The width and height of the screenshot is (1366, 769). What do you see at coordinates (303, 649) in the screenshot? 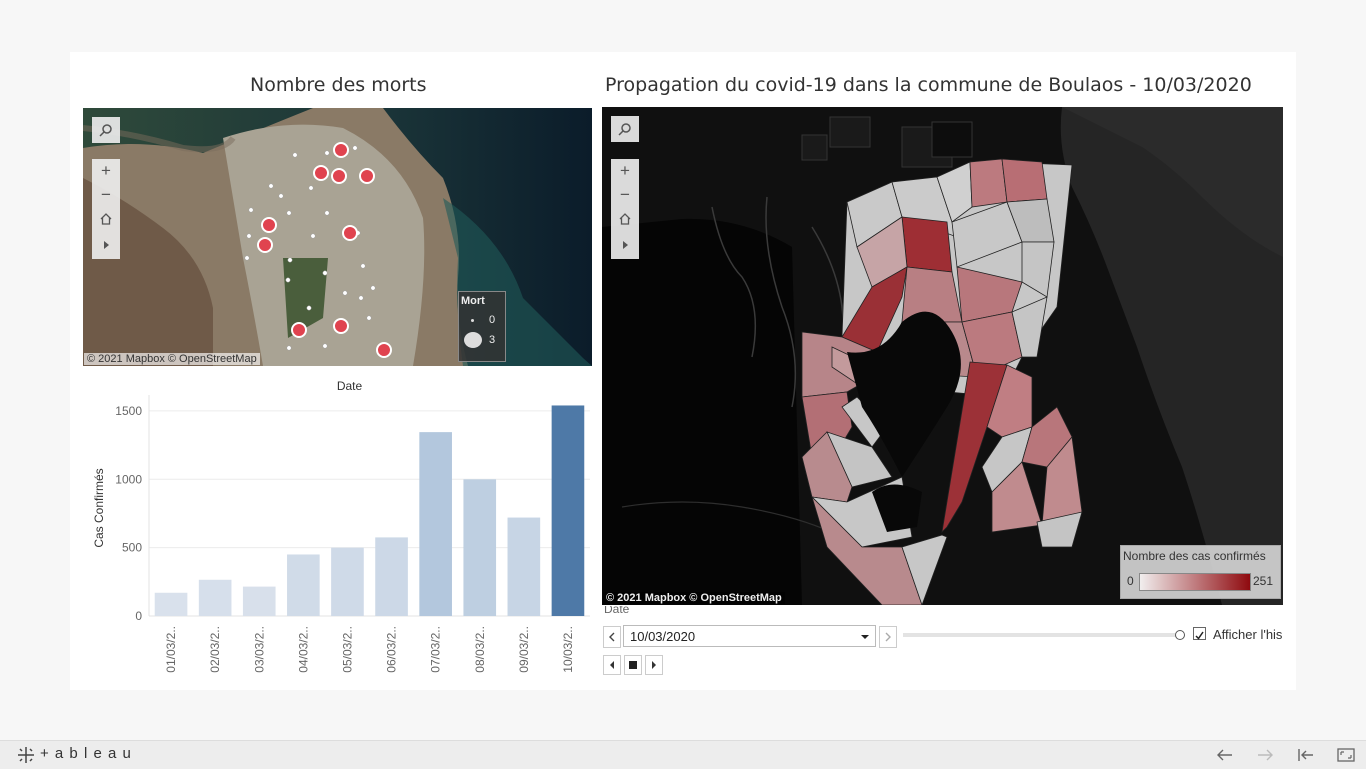
I see `x-tick-label: 04/03/2..` at bounding box center [303, 649].